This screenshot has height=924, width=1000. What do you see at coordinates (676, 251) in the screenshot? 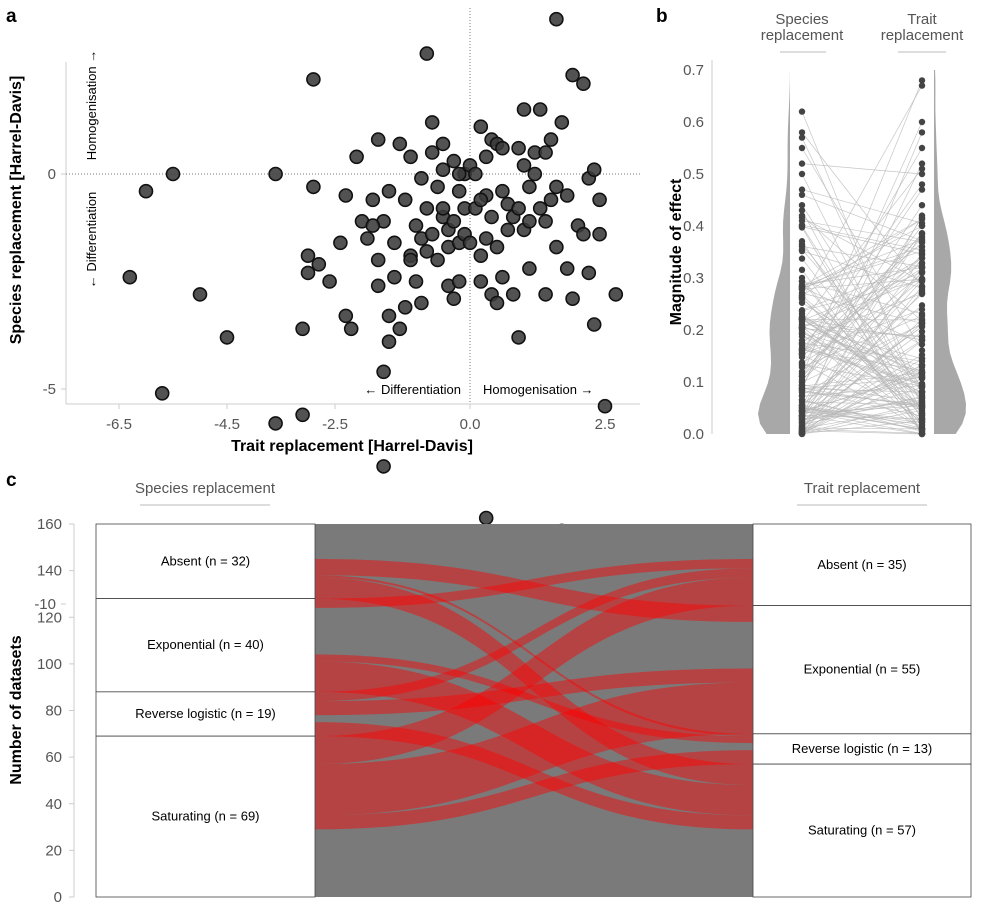
I see `panel-b-y-axis-title: Magnitude of effect` at bounding box center [676, 251].